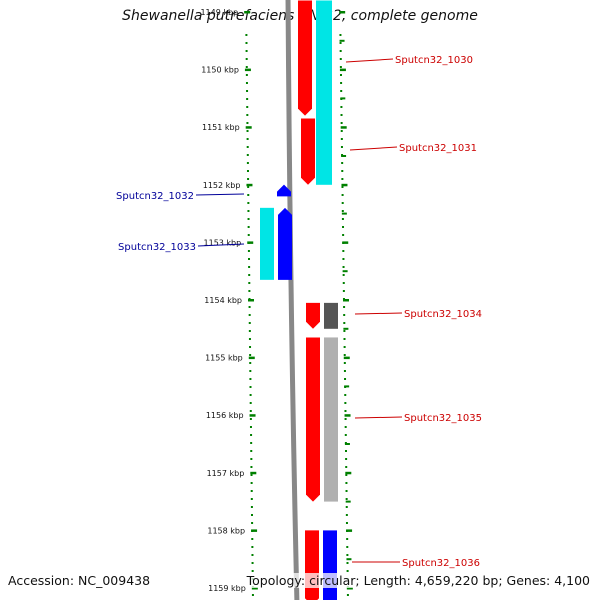 This screenshot has height=600, width=600. What do you see at coordinates (223, 300) in the screenshot?
I see `ruler-tick-label: 1154 kbp` at bounding box center [223, 300].